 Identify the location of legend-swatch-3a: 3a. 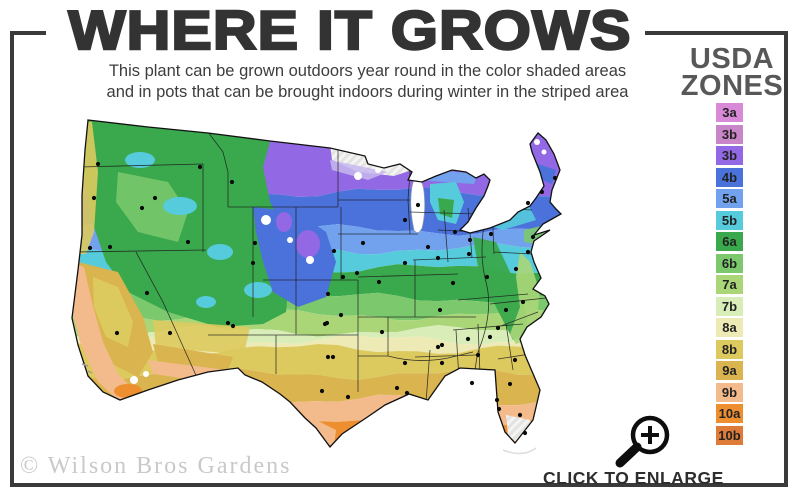
(729, 112).